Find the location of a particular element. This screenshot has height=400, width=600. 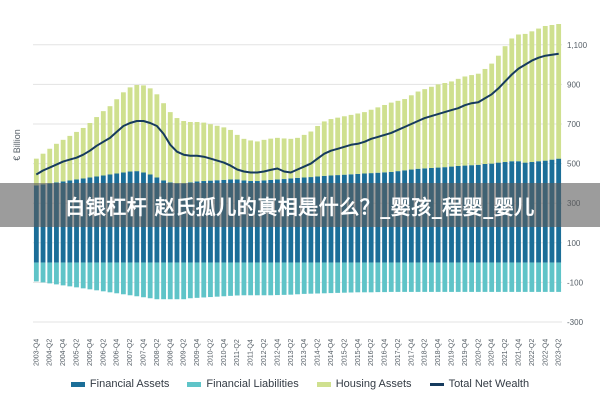

x-tick-label: 2012-Q4 is located at coordinates (277, 352).